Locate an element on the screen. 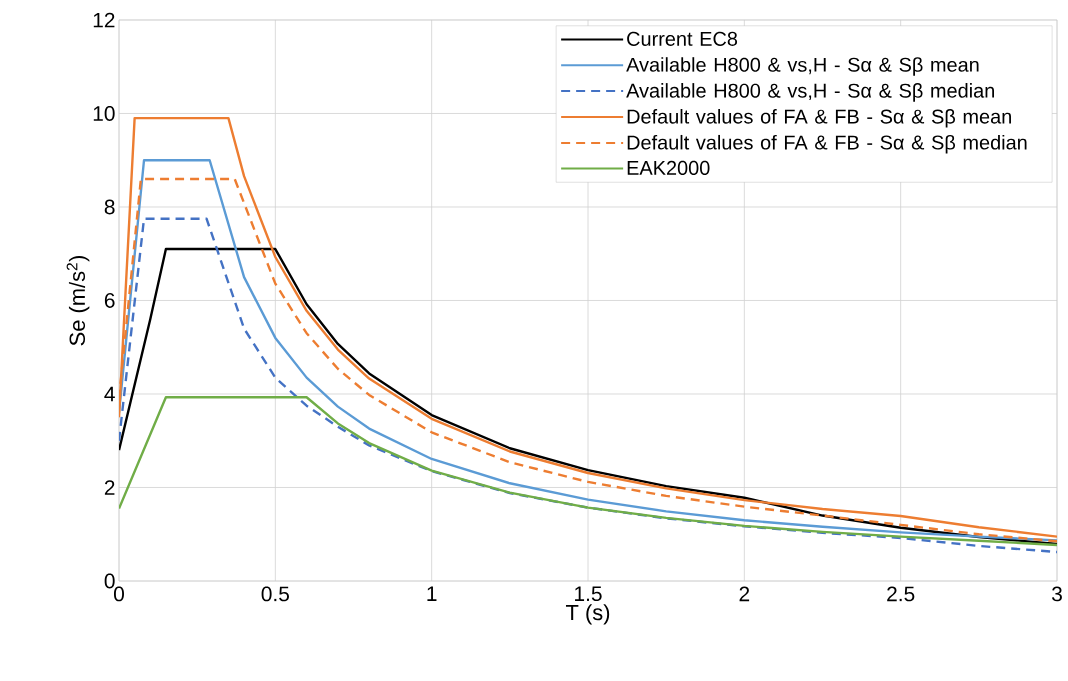  x-tick-label: 2.5 is located at coordinates (901, 594).